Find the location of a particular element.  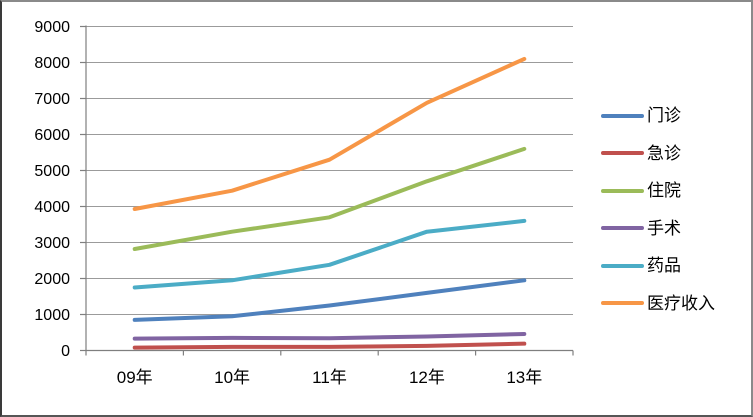

legend-label: 住院 is located at coordinates (664, 191).